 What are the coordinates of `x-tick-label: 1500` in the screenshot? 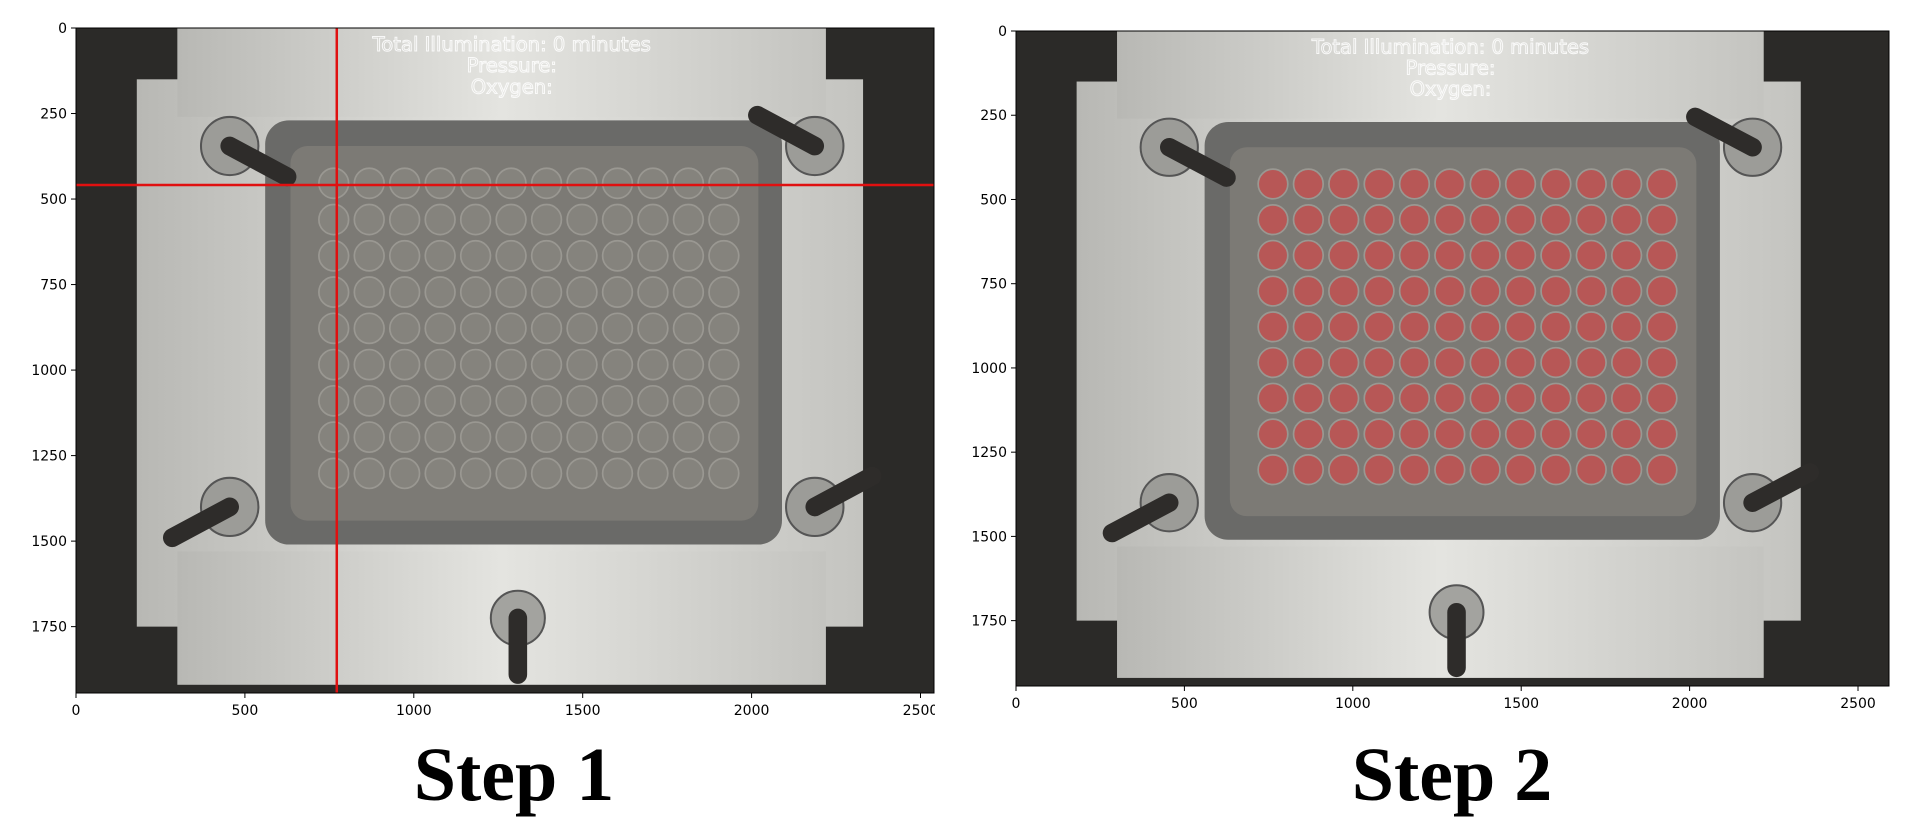 It's located at (1521, 704).